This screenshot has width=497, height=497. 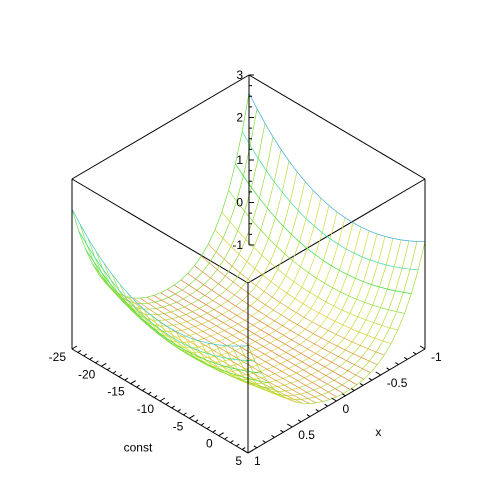 I want to click on const-tick-label: 0, so click(x=209, y=444).